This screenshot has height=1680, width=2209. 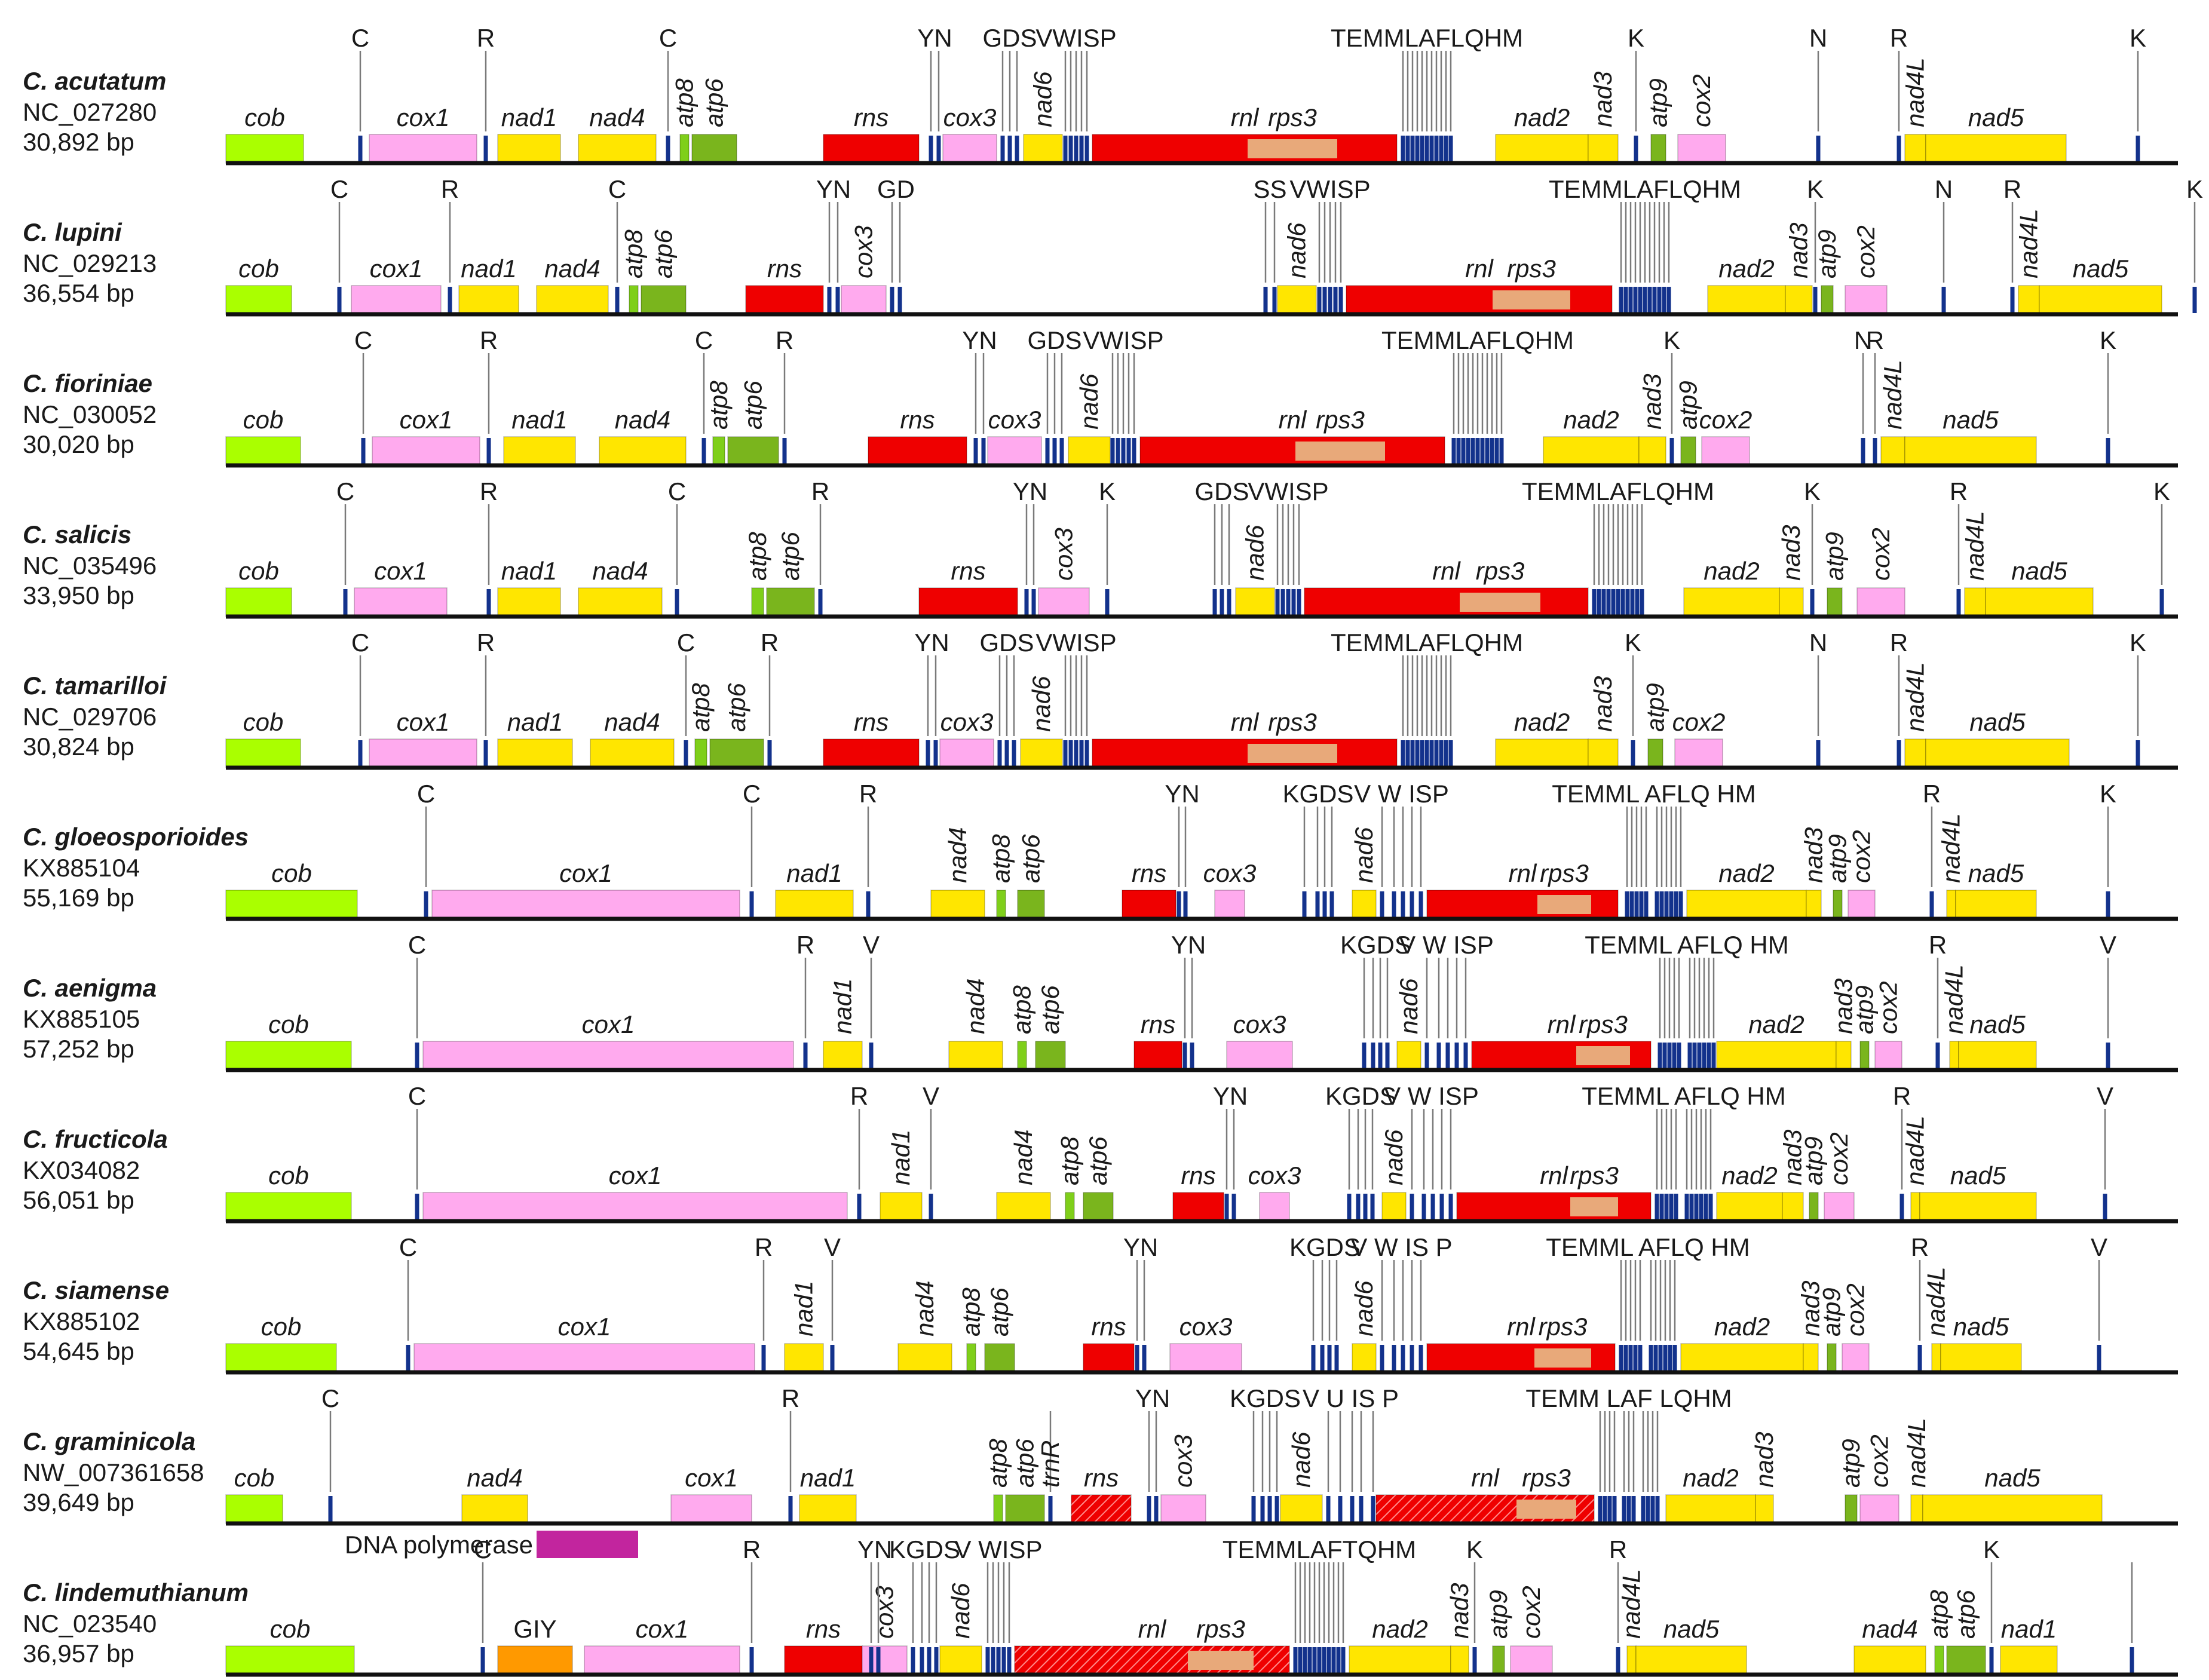 What do you see at coordinates (1297, 250) in the screenshot?
I see `gene-label-nad6: nad6` at bounding box center [1297, 250].